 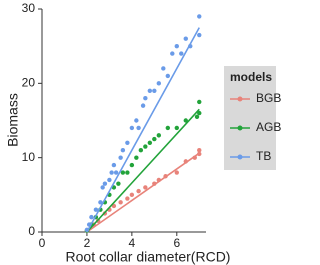 I want to click on x-tick-label: 4, so click(x=132, y=243).